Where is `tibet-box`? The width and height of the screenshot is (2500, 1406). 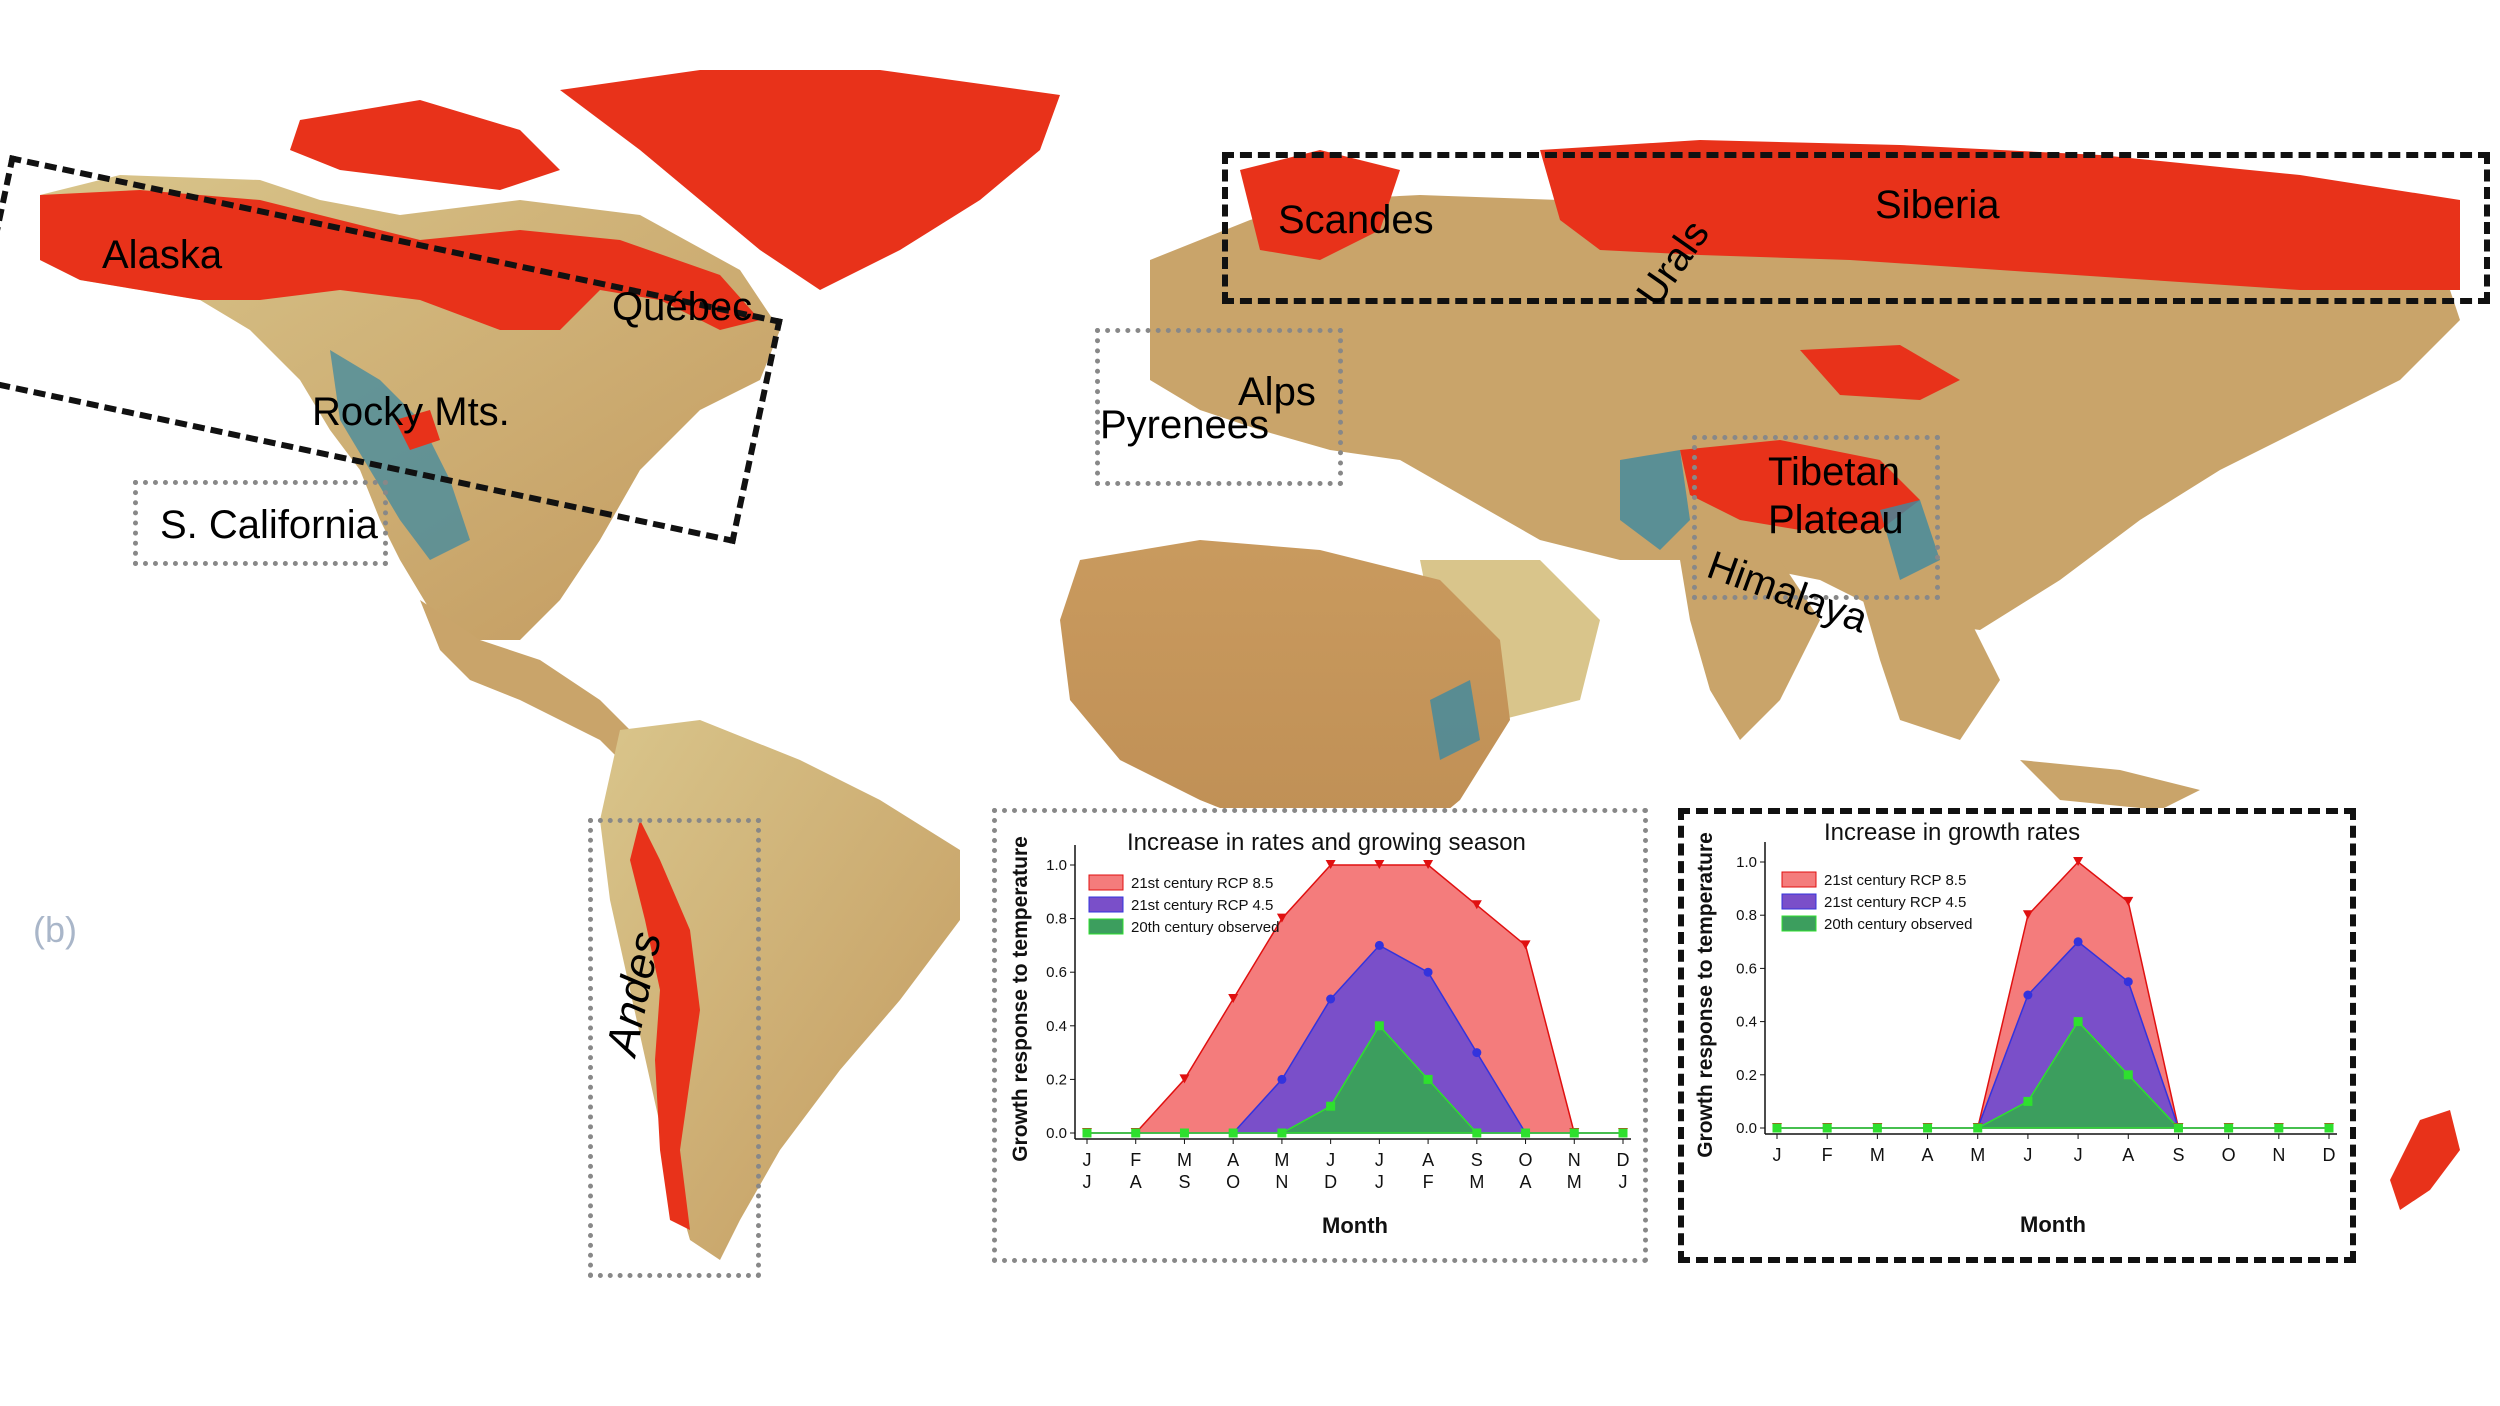
tibet-box is located at coordinates (1816, 517).